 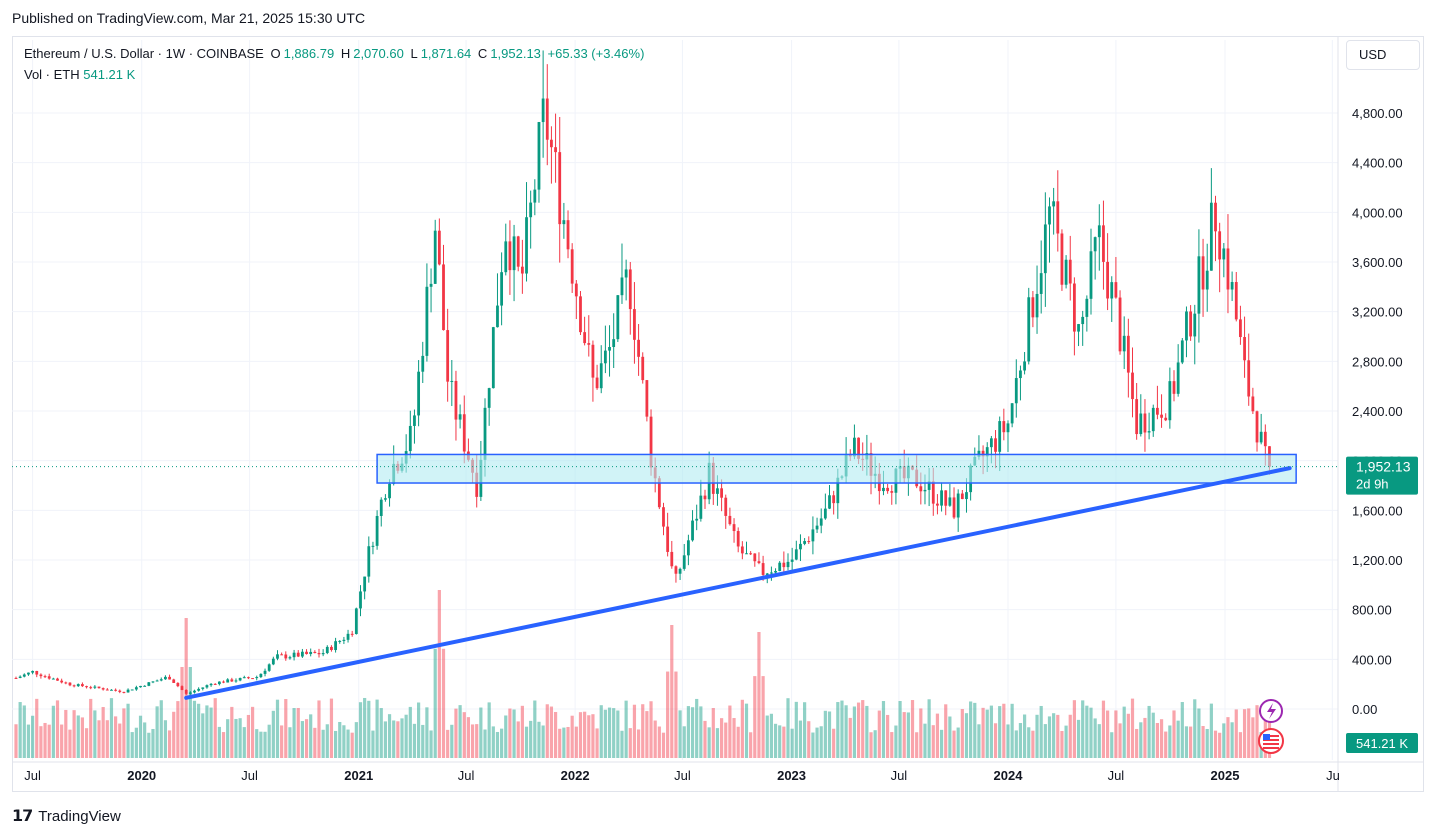 What do you see at coordinates (32, 775) in the screenshot?
I see `x-tick-label: Jul` at bounding box center [32, 775].